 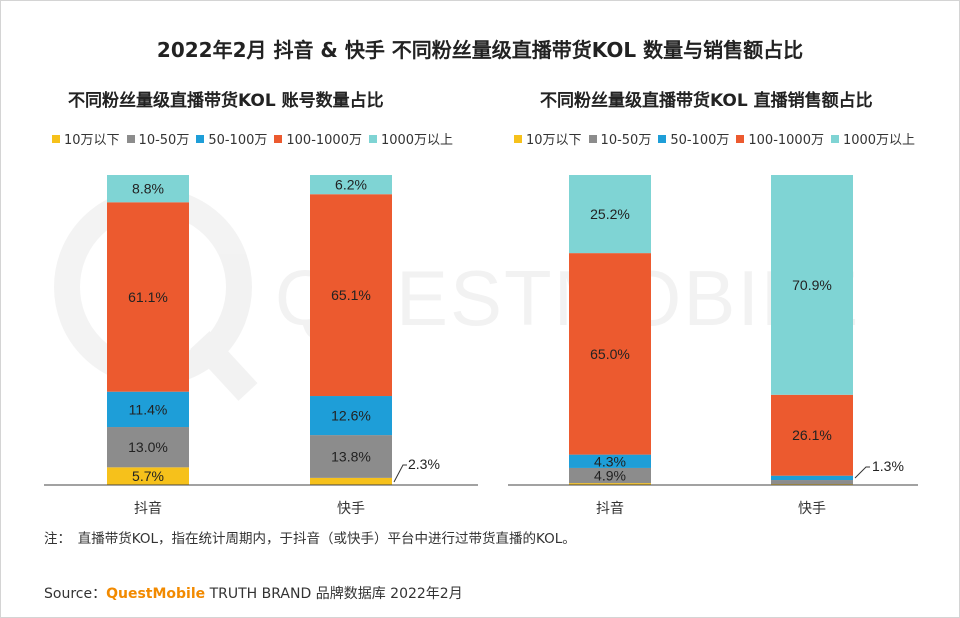 I want to click on right-legend: 10万以下 10-50万 50-100万 100-1000万 1000万以上, so click(x=718, y=138).